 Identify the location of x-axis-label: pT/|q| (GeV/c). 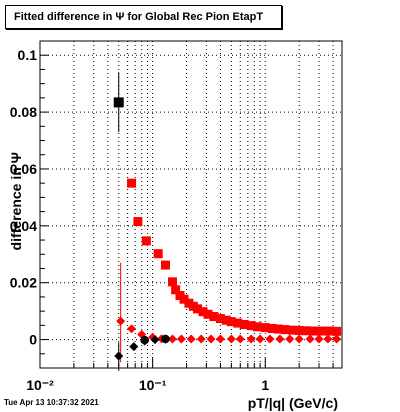
(293, 403).